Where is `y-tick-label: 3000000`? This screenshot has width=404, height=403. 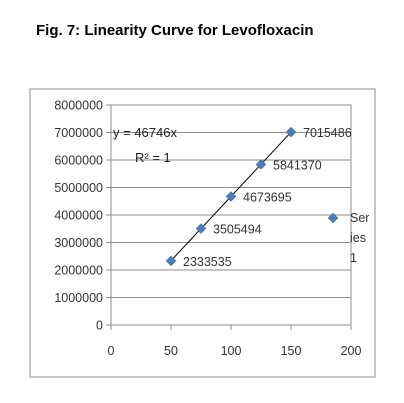 y-tick-label: 3000000 is located at coordinates (78, 243).